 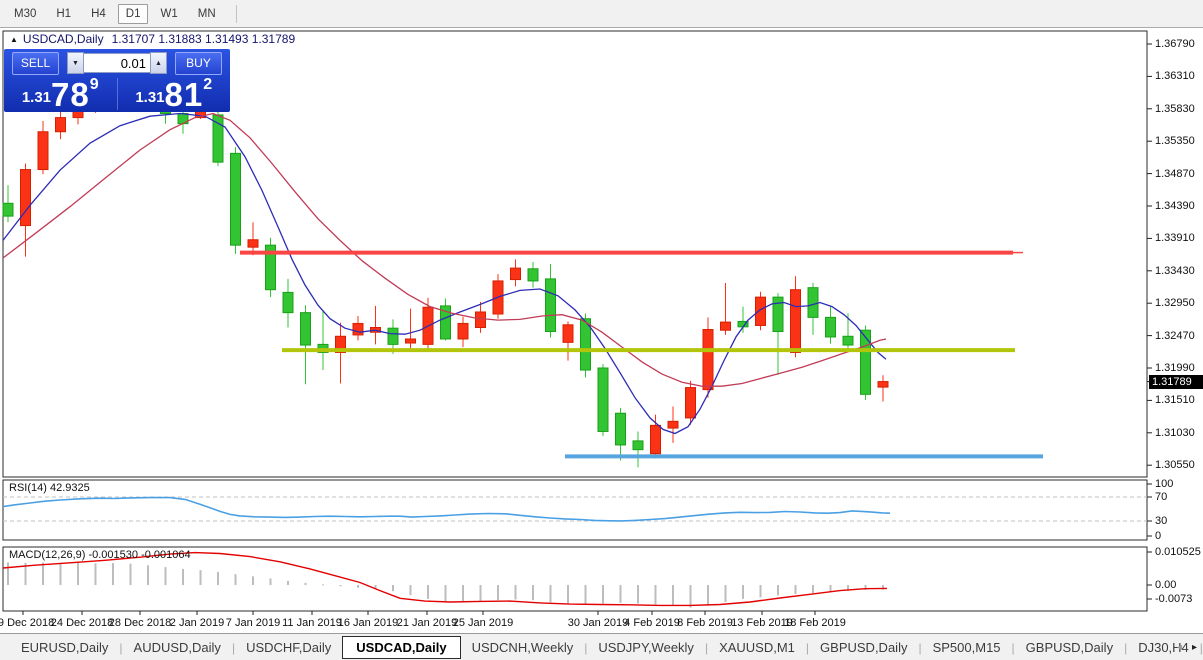 I want to click on buy-price: 1.31 81 2, so click(x=174, y=94).